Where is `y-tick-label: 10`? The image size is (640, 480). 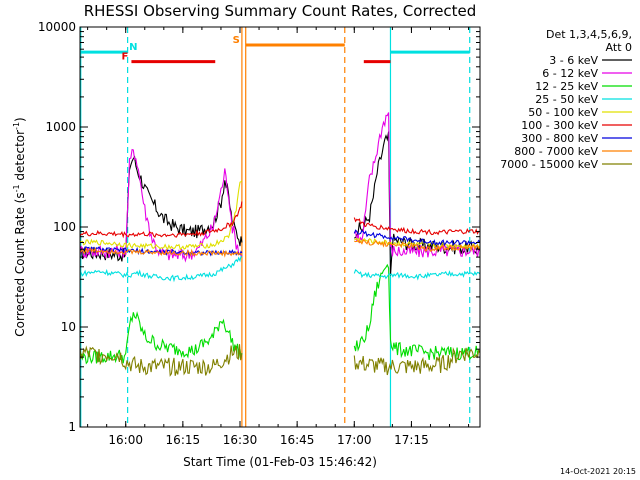
y-tick-label: 10 is located at coordinates (68, 327).